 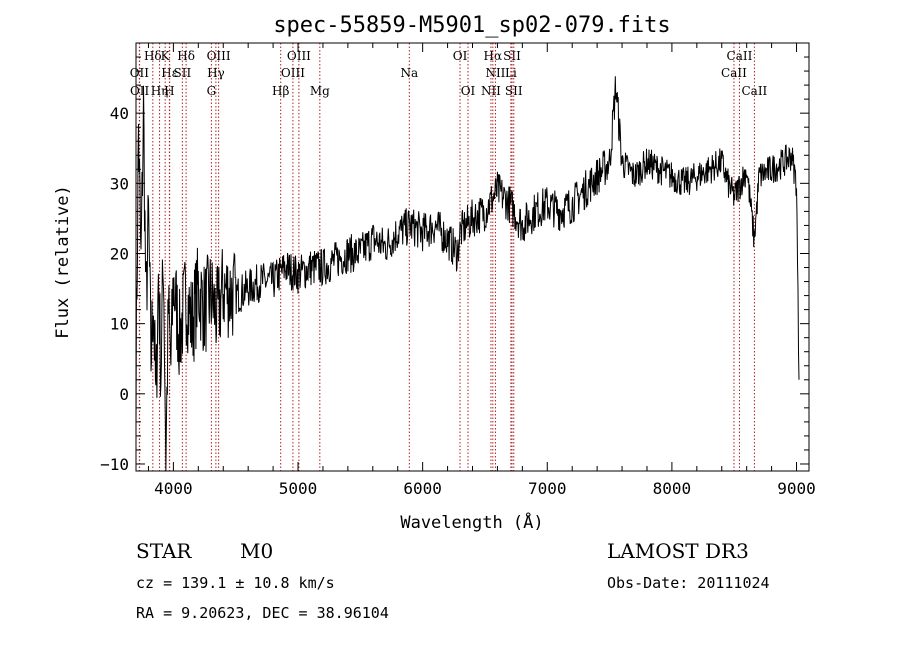 I want to click on line-label: Hε, so click(x=169, y=73).